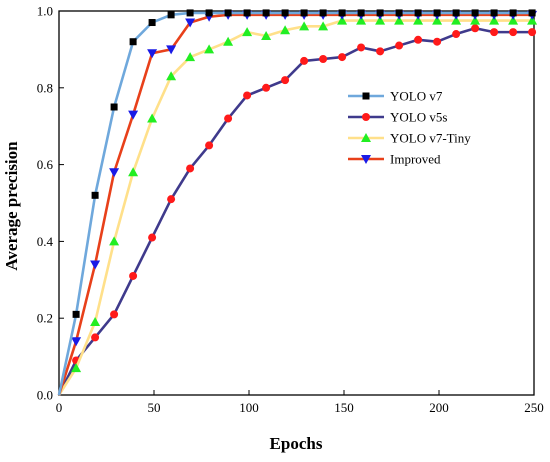 Image resolution: width=550 pixels, height=462 pixels. I want to click on x-tick-label: 250, so click(534, 407).